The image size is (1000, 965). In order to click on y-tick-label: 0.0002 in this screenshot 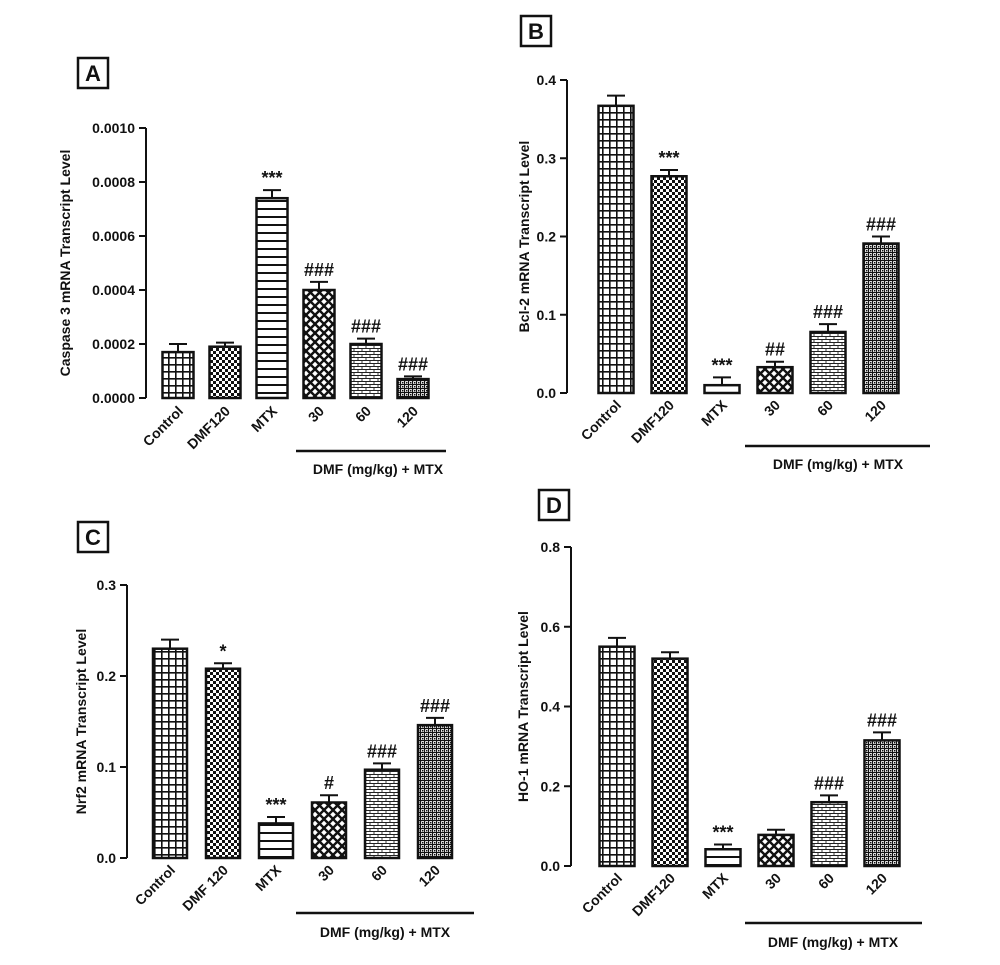, I will do `click(113, 344)`.